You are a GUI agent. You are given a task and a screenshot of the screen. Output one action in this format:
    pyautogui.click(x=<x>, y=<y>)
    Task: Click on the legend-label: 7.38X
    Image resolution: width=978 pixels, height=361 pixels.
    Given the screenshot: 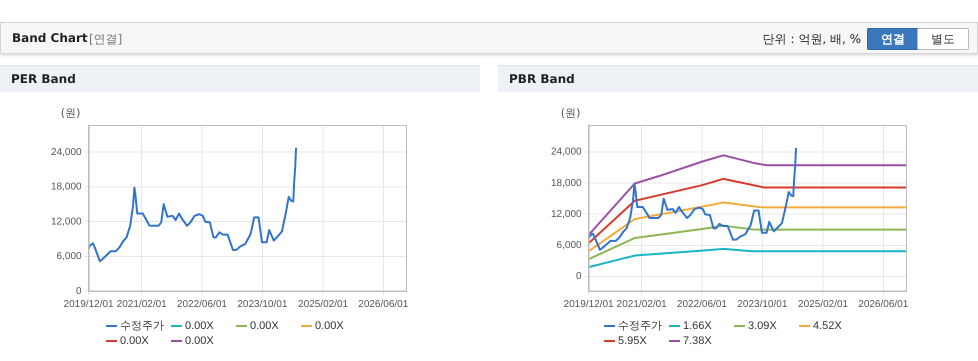 What is the action you would take?
    pyautogui.click(x=697, y=341)
    